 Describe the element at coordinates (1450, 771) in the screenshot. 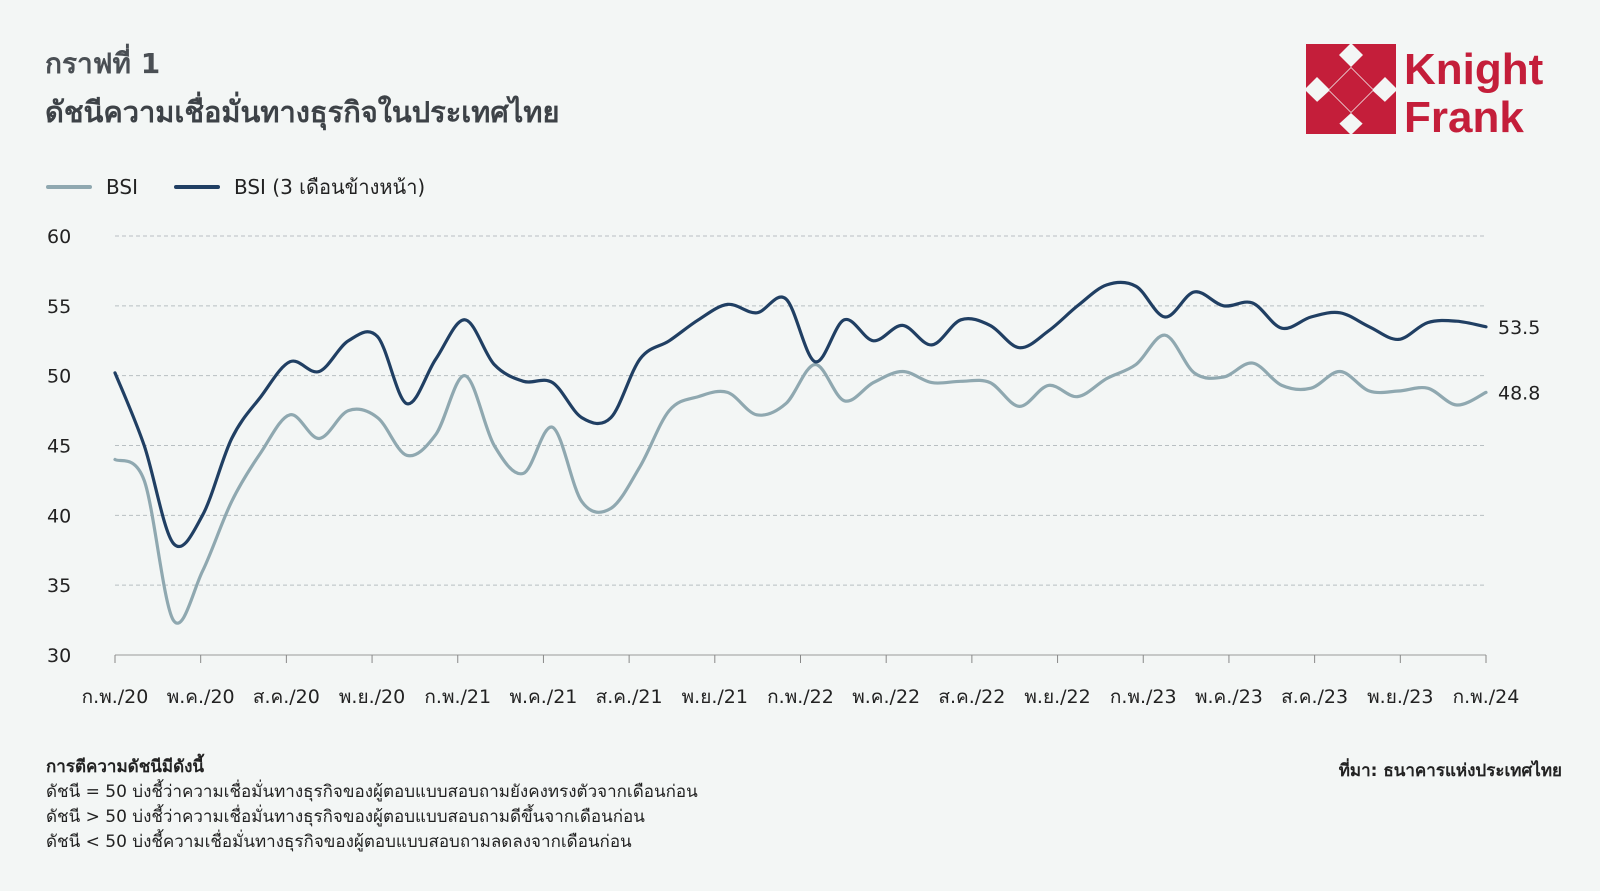

I see `source-note: ที่มา: ธนาคารแห่งประเทศไทย` at that location.